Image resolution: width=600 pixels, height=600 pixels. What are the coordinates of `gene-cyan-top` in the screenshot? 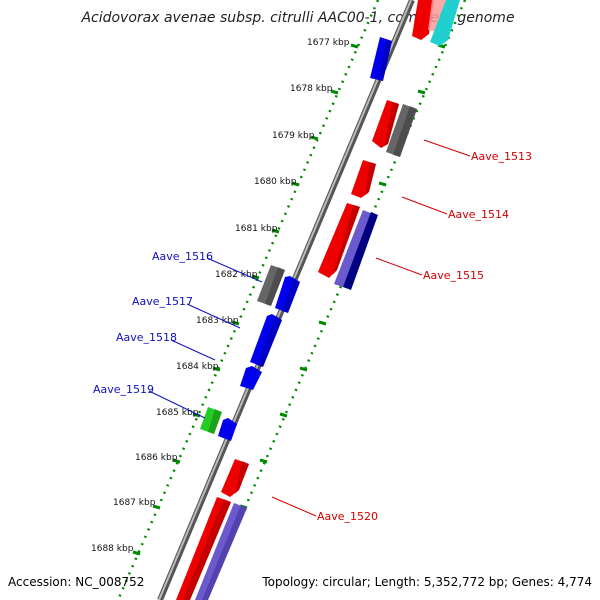 It's located at (445, 23).